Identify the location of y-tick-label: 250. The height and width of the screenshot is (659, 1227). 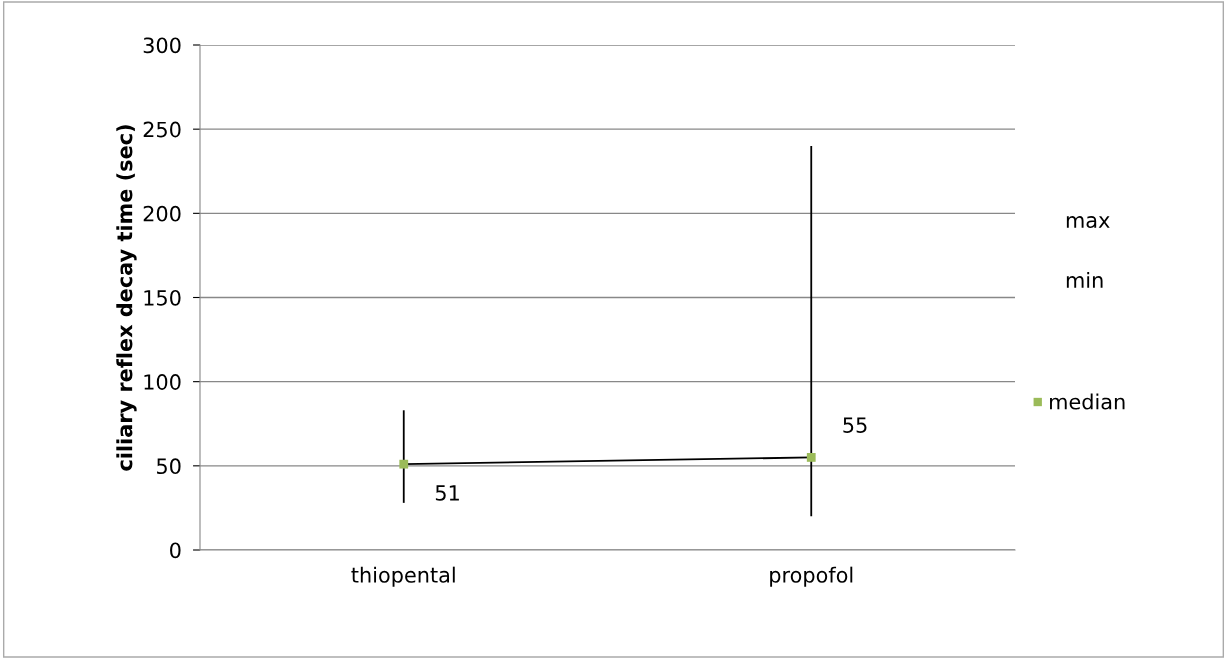
(162, 129).